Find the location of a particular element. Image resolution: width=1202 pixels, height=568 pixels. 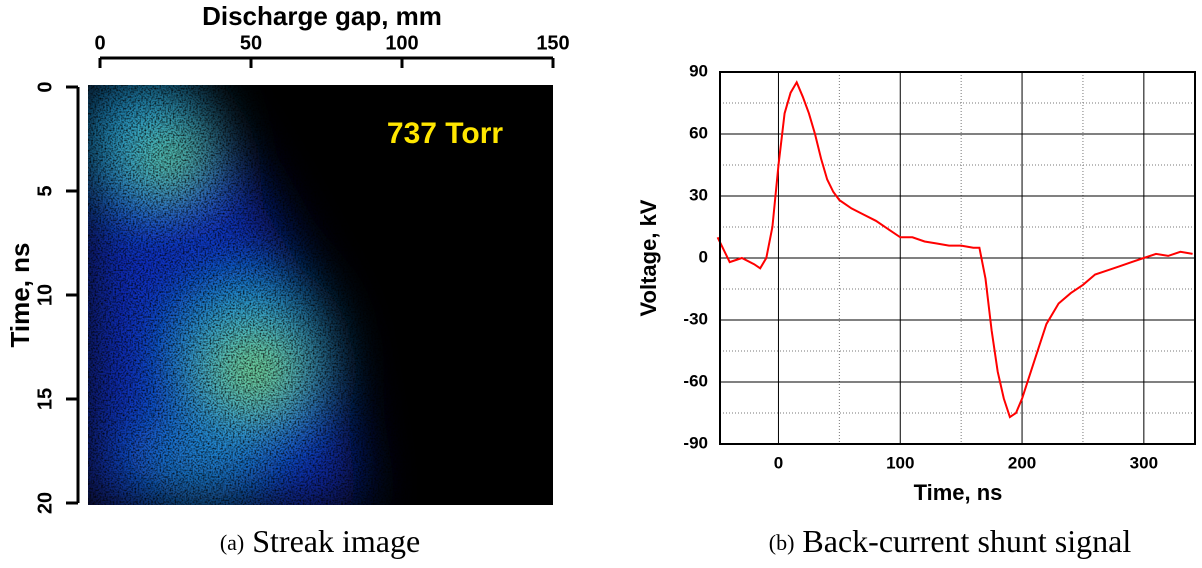

caption: (a) Streak image is located at coordinates (320, 541).